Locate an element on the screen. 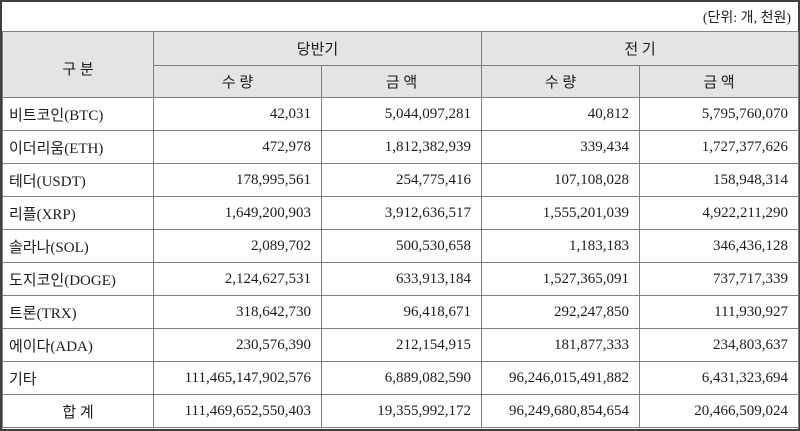 The height and width of the screenshot is (431, 800). current-quantity: 2,089,702 is located at coordinates (237, 246).